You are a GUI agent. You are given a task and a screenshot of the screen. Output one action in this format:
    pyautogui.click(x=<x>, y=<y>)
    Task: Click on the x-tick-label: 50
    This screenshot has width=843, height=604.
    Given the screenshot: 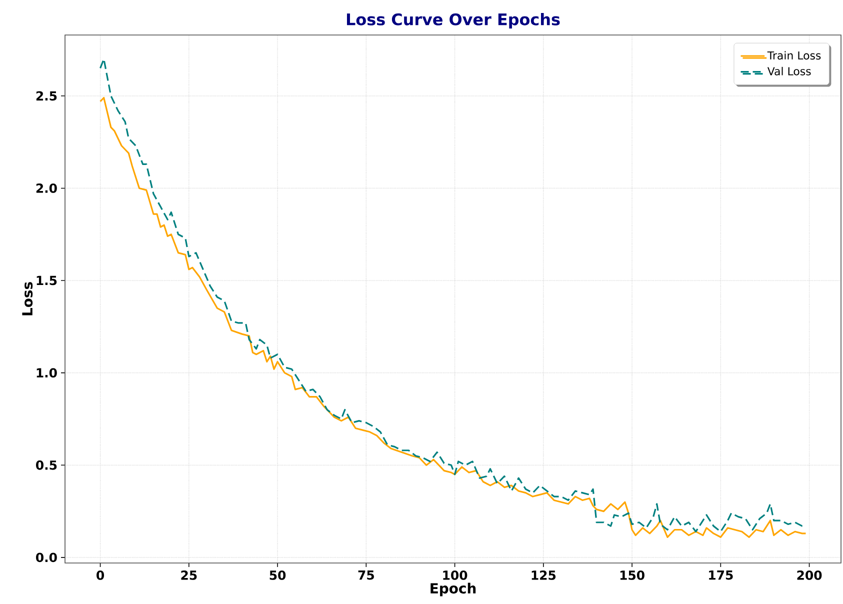 What is the action you would take?
    pyautogui.click(x=278, y=575)
    